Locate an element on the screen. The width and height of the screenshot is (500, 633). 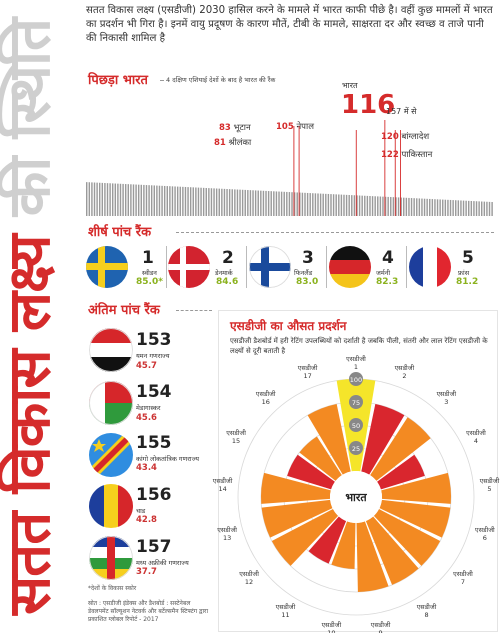
center-disc is located at coordinates (356, 497).